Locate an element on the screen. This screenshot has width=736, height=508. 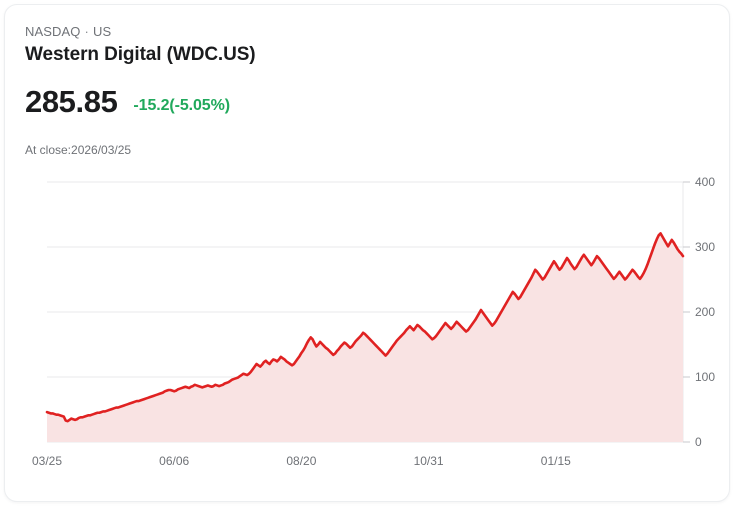
quote-header: NASDAQ · US Western Digital (WDC.US) is located at coordinates (325, 45).